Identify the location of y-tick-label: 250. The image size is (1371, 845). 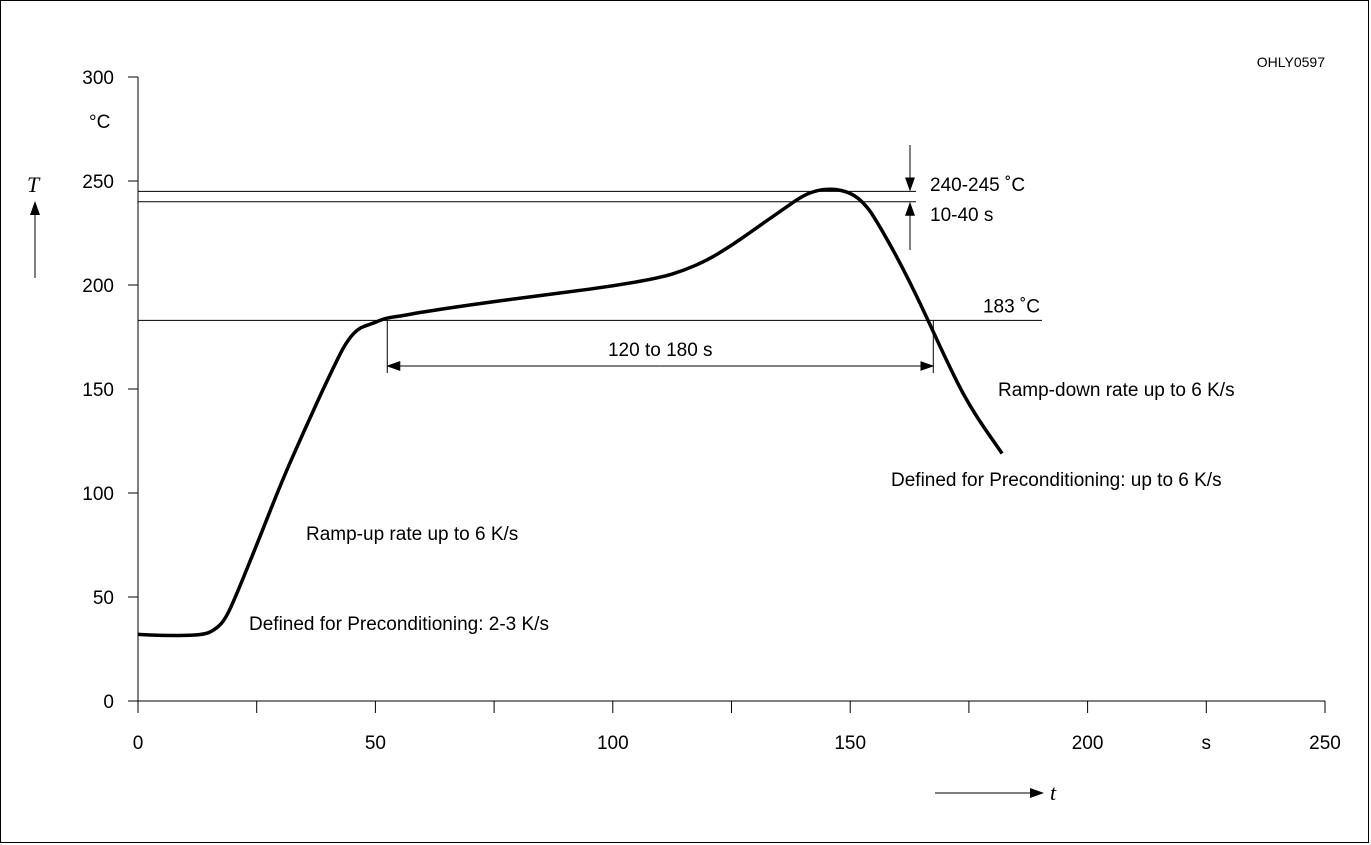
(98, 182).